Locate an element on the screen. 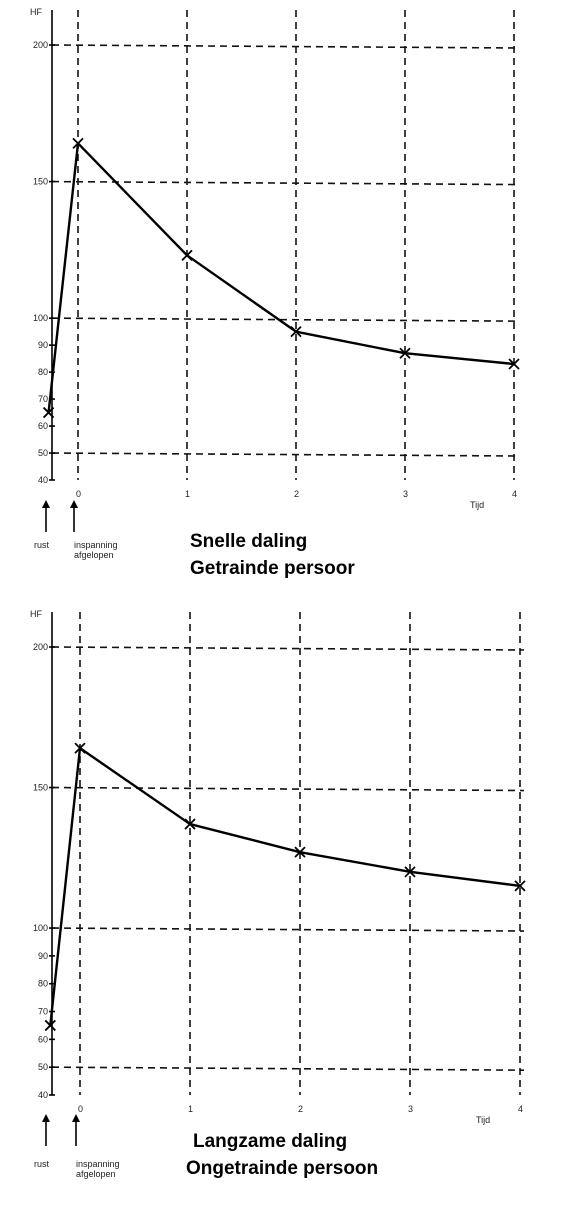  caption-line1: Snelle daling is located at coordinates (248, 541).